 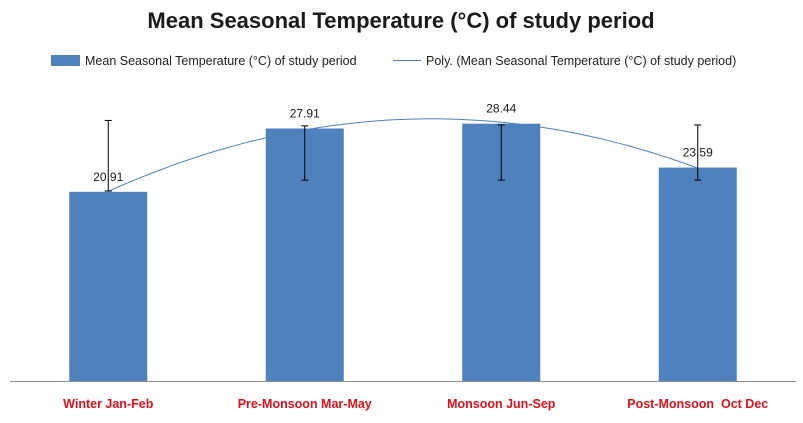 What do you see at coordinates (698, 153) in the screenshot?
I see `data-label-3: 23.59` at bounding box center [698, 153].